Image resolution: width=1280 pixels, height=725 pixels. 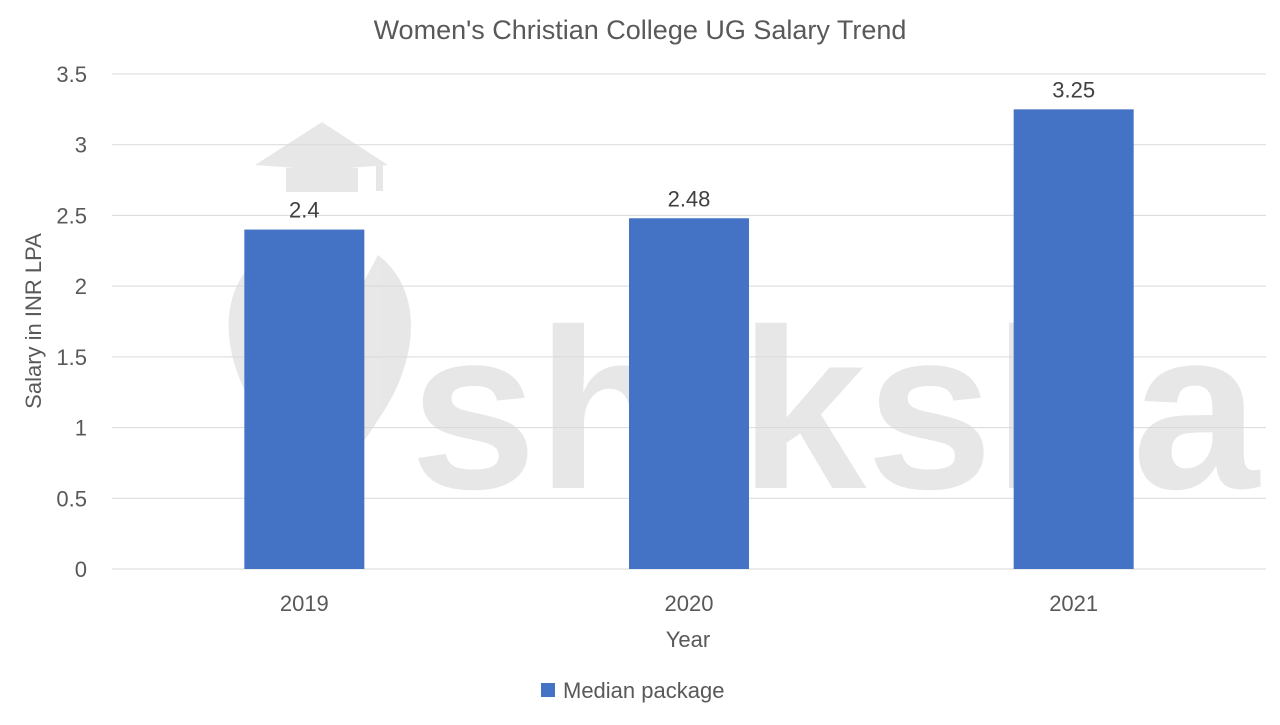 What do you see at coordinates (321, 146) in the screenshot?
I see `watermark-cap-icon` at bounding box center [321, 146].